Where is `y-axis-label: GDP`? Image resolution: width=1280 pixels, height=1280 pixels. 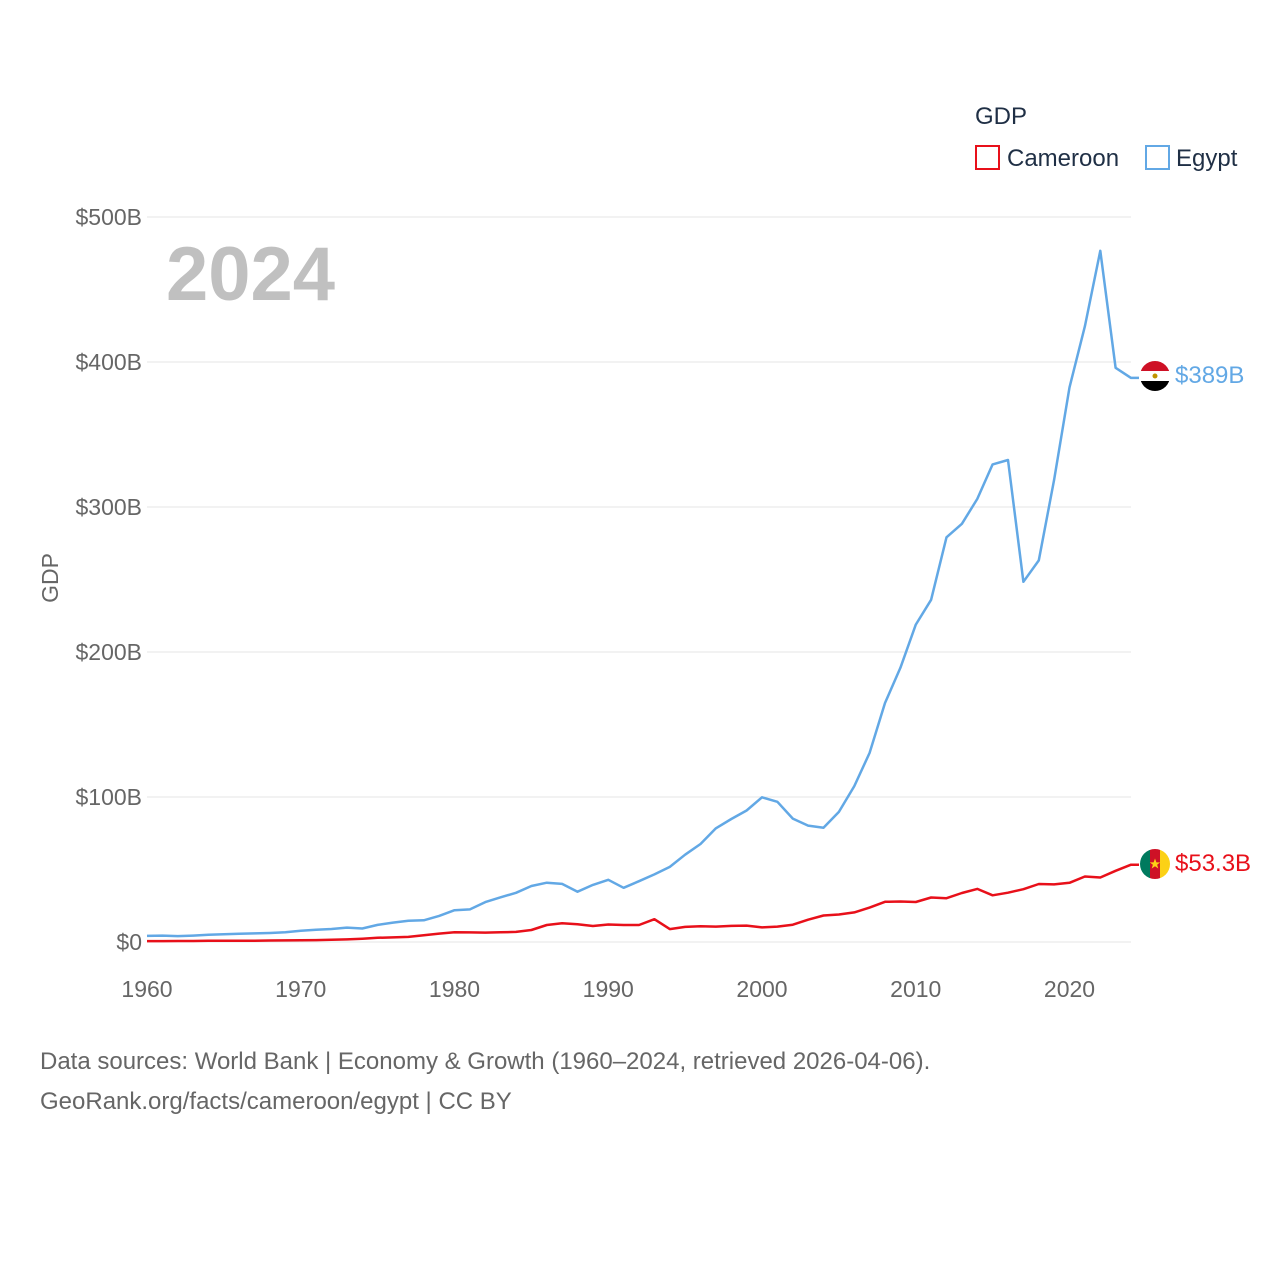
y-axis-label: GDP is located at coordinates (50, 578).